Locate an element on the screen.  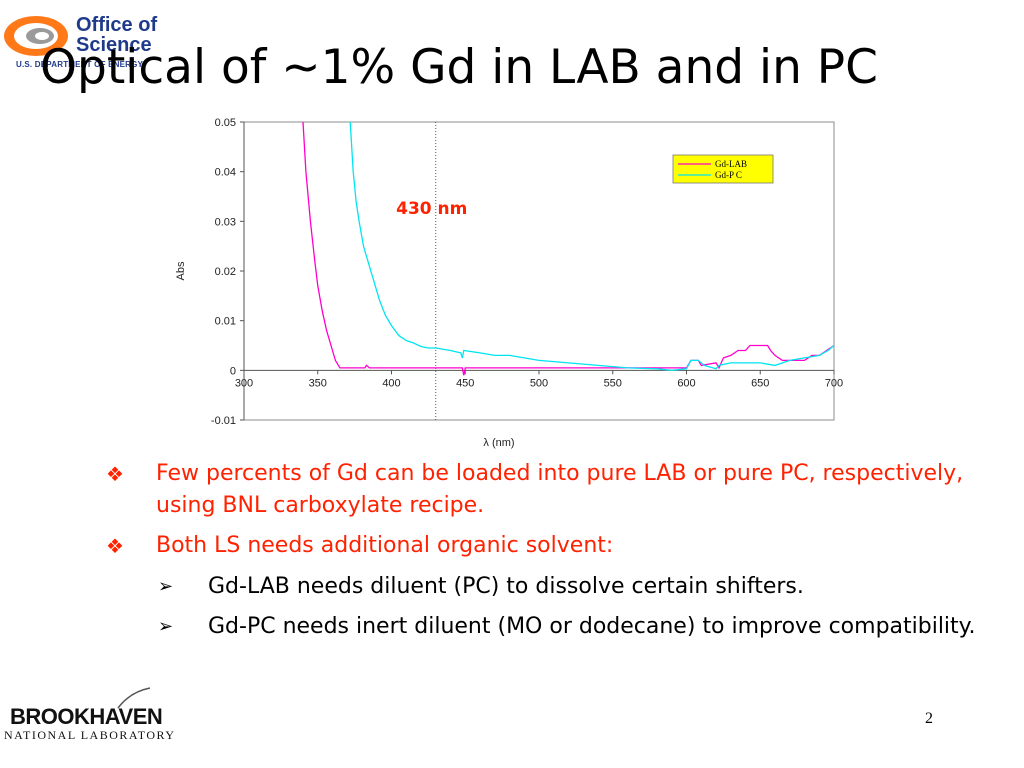
legend-label: Gd-P C is located at coordinates (728, 175).